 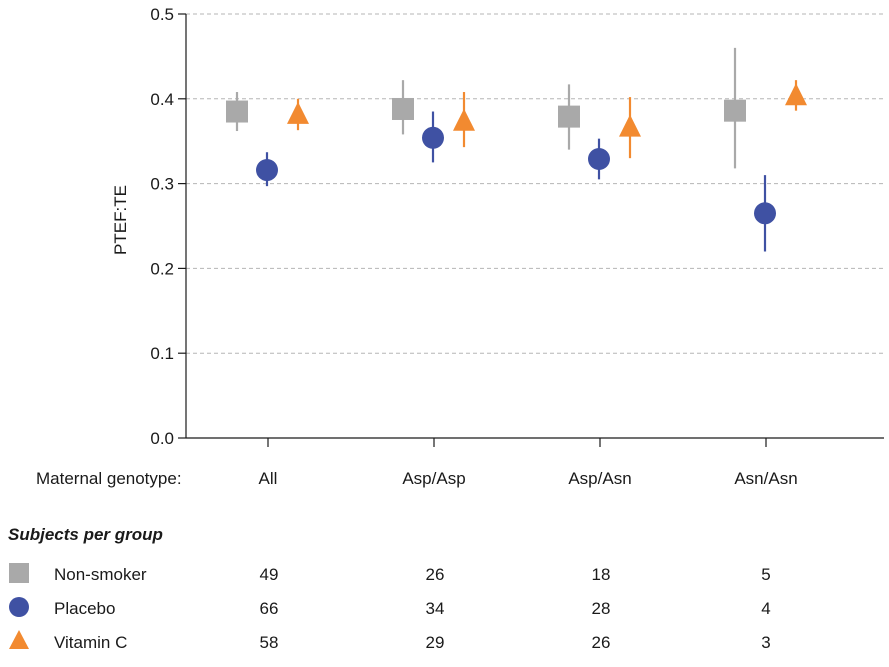 I want to click on table-title: Subjects per group, so click(x=85, y=534).